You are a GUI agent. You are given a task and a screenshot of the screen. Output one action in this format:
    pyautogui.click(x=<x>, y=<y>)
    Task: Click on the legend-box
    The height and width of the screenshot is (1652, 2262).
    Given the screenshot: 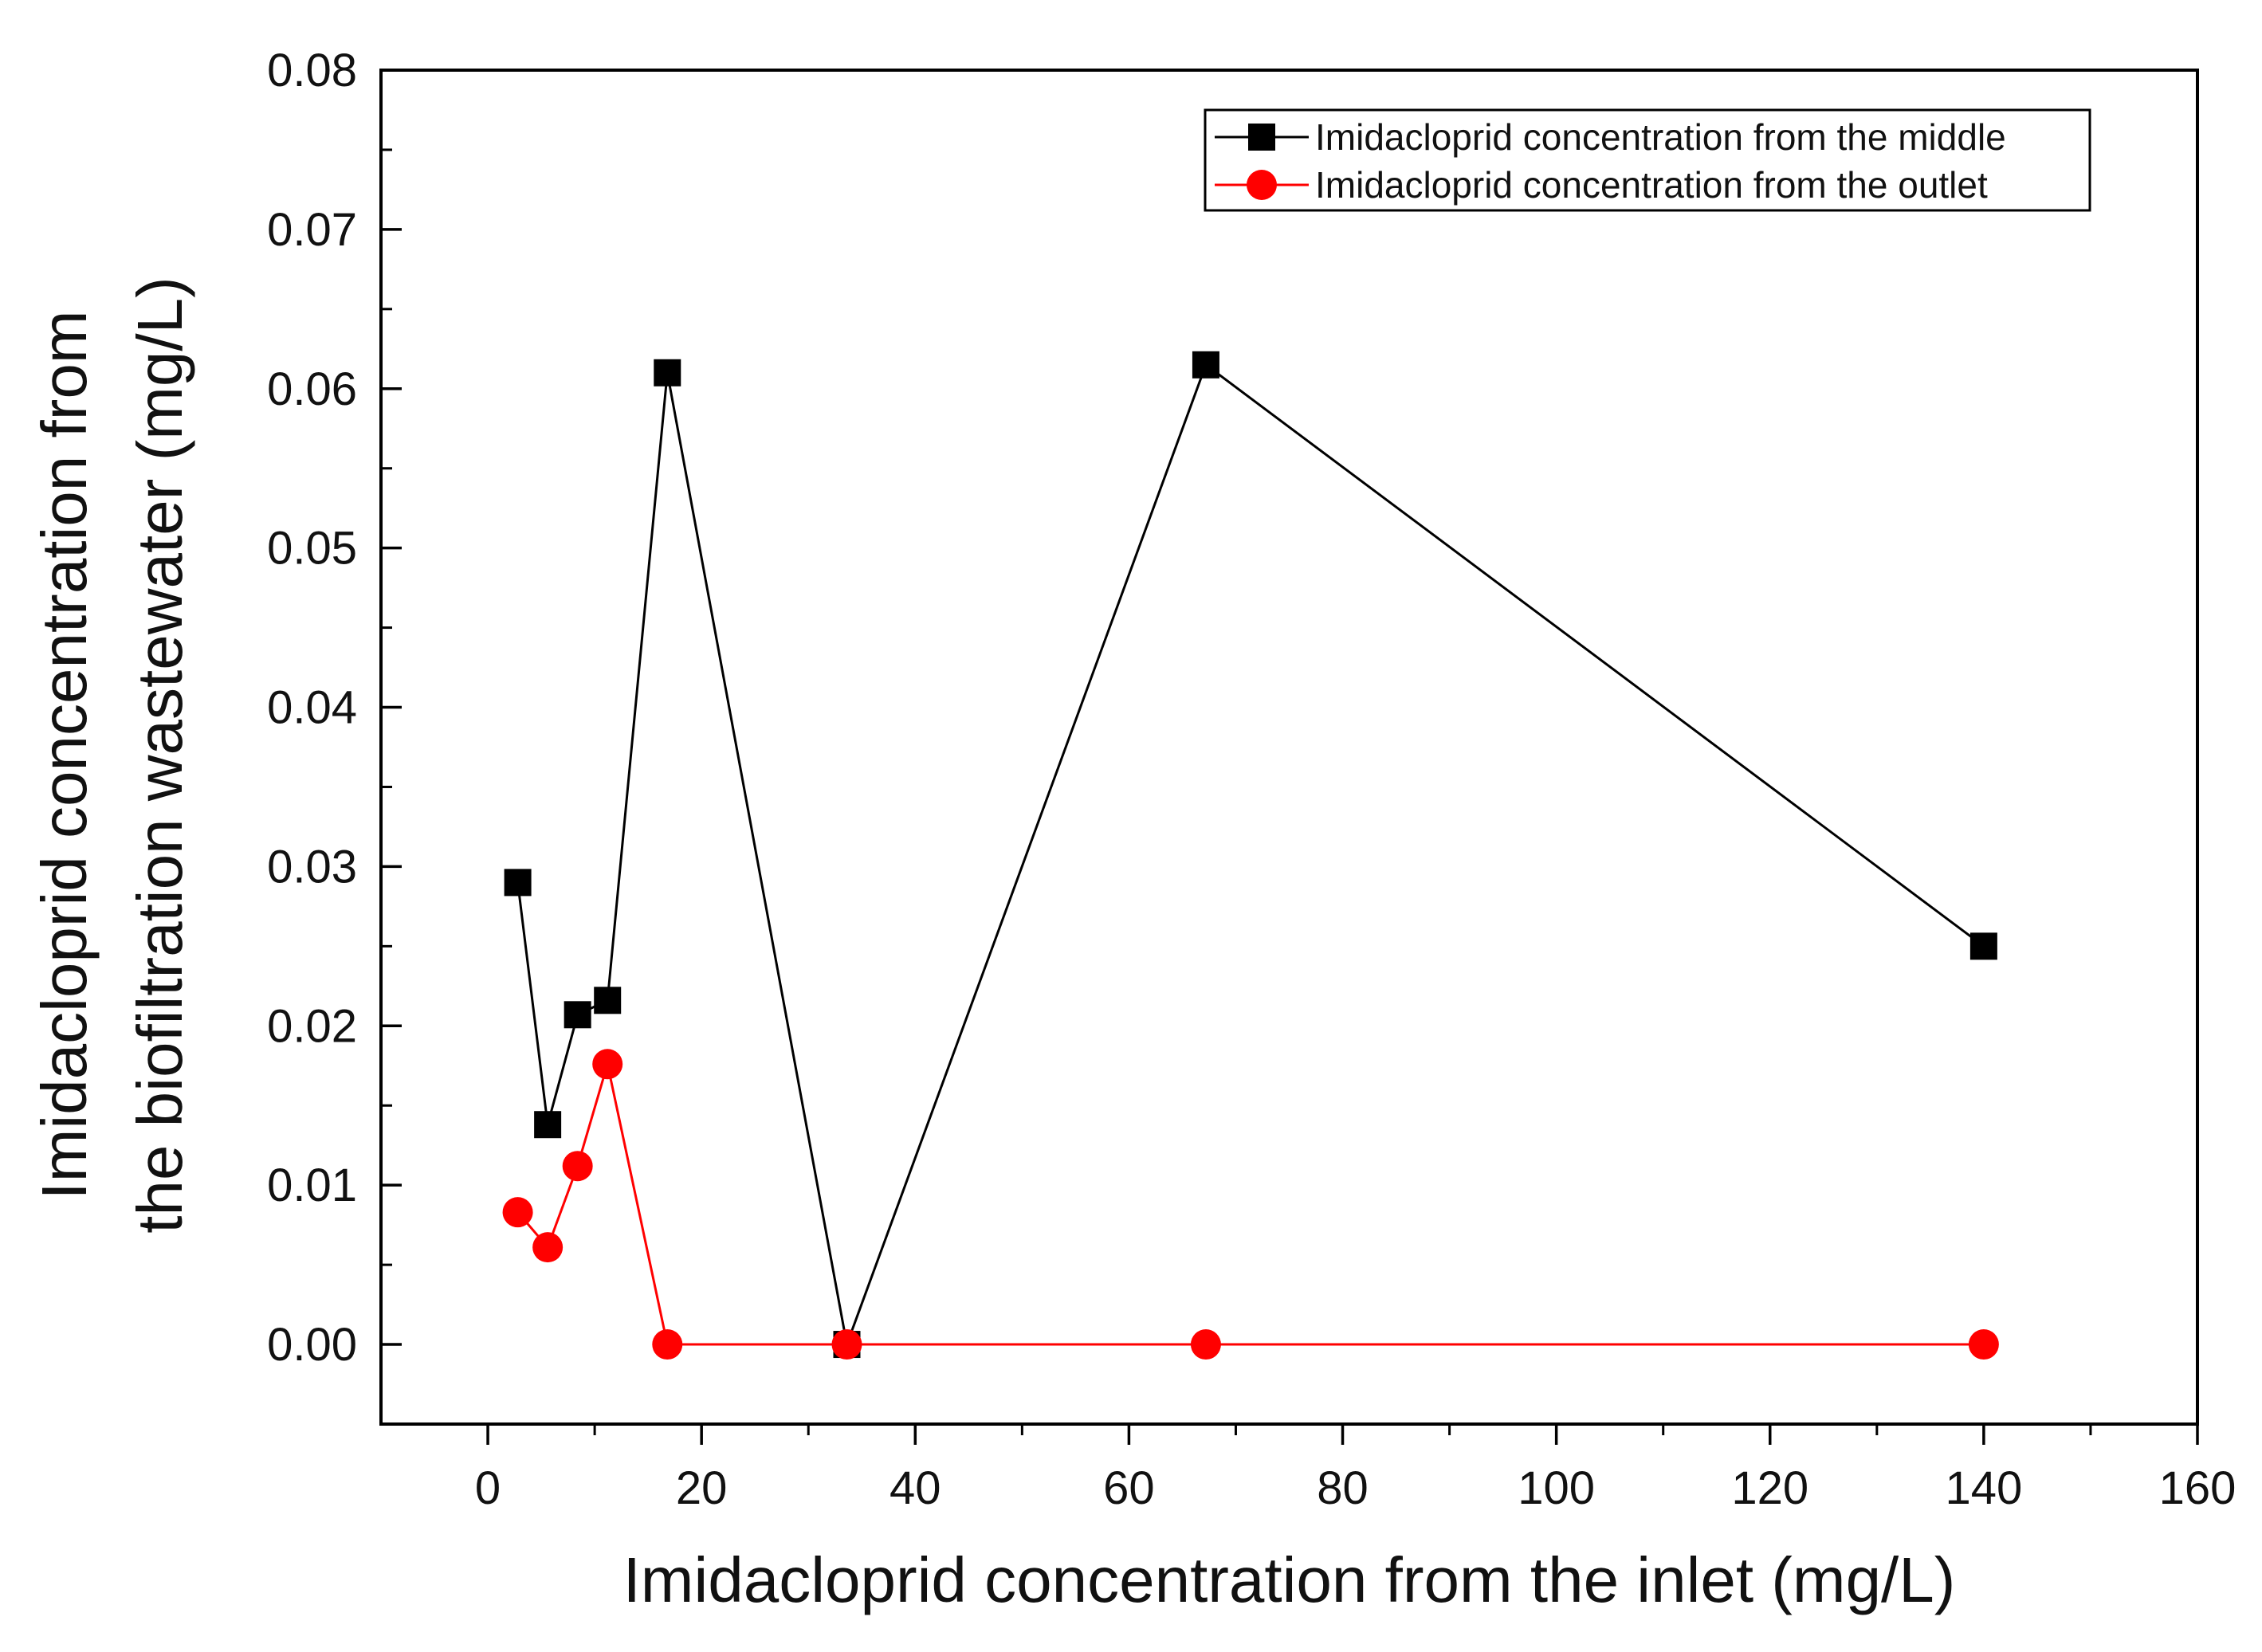 What is the action you would take?
    pyautogui.click(x=1647, y=160)
    